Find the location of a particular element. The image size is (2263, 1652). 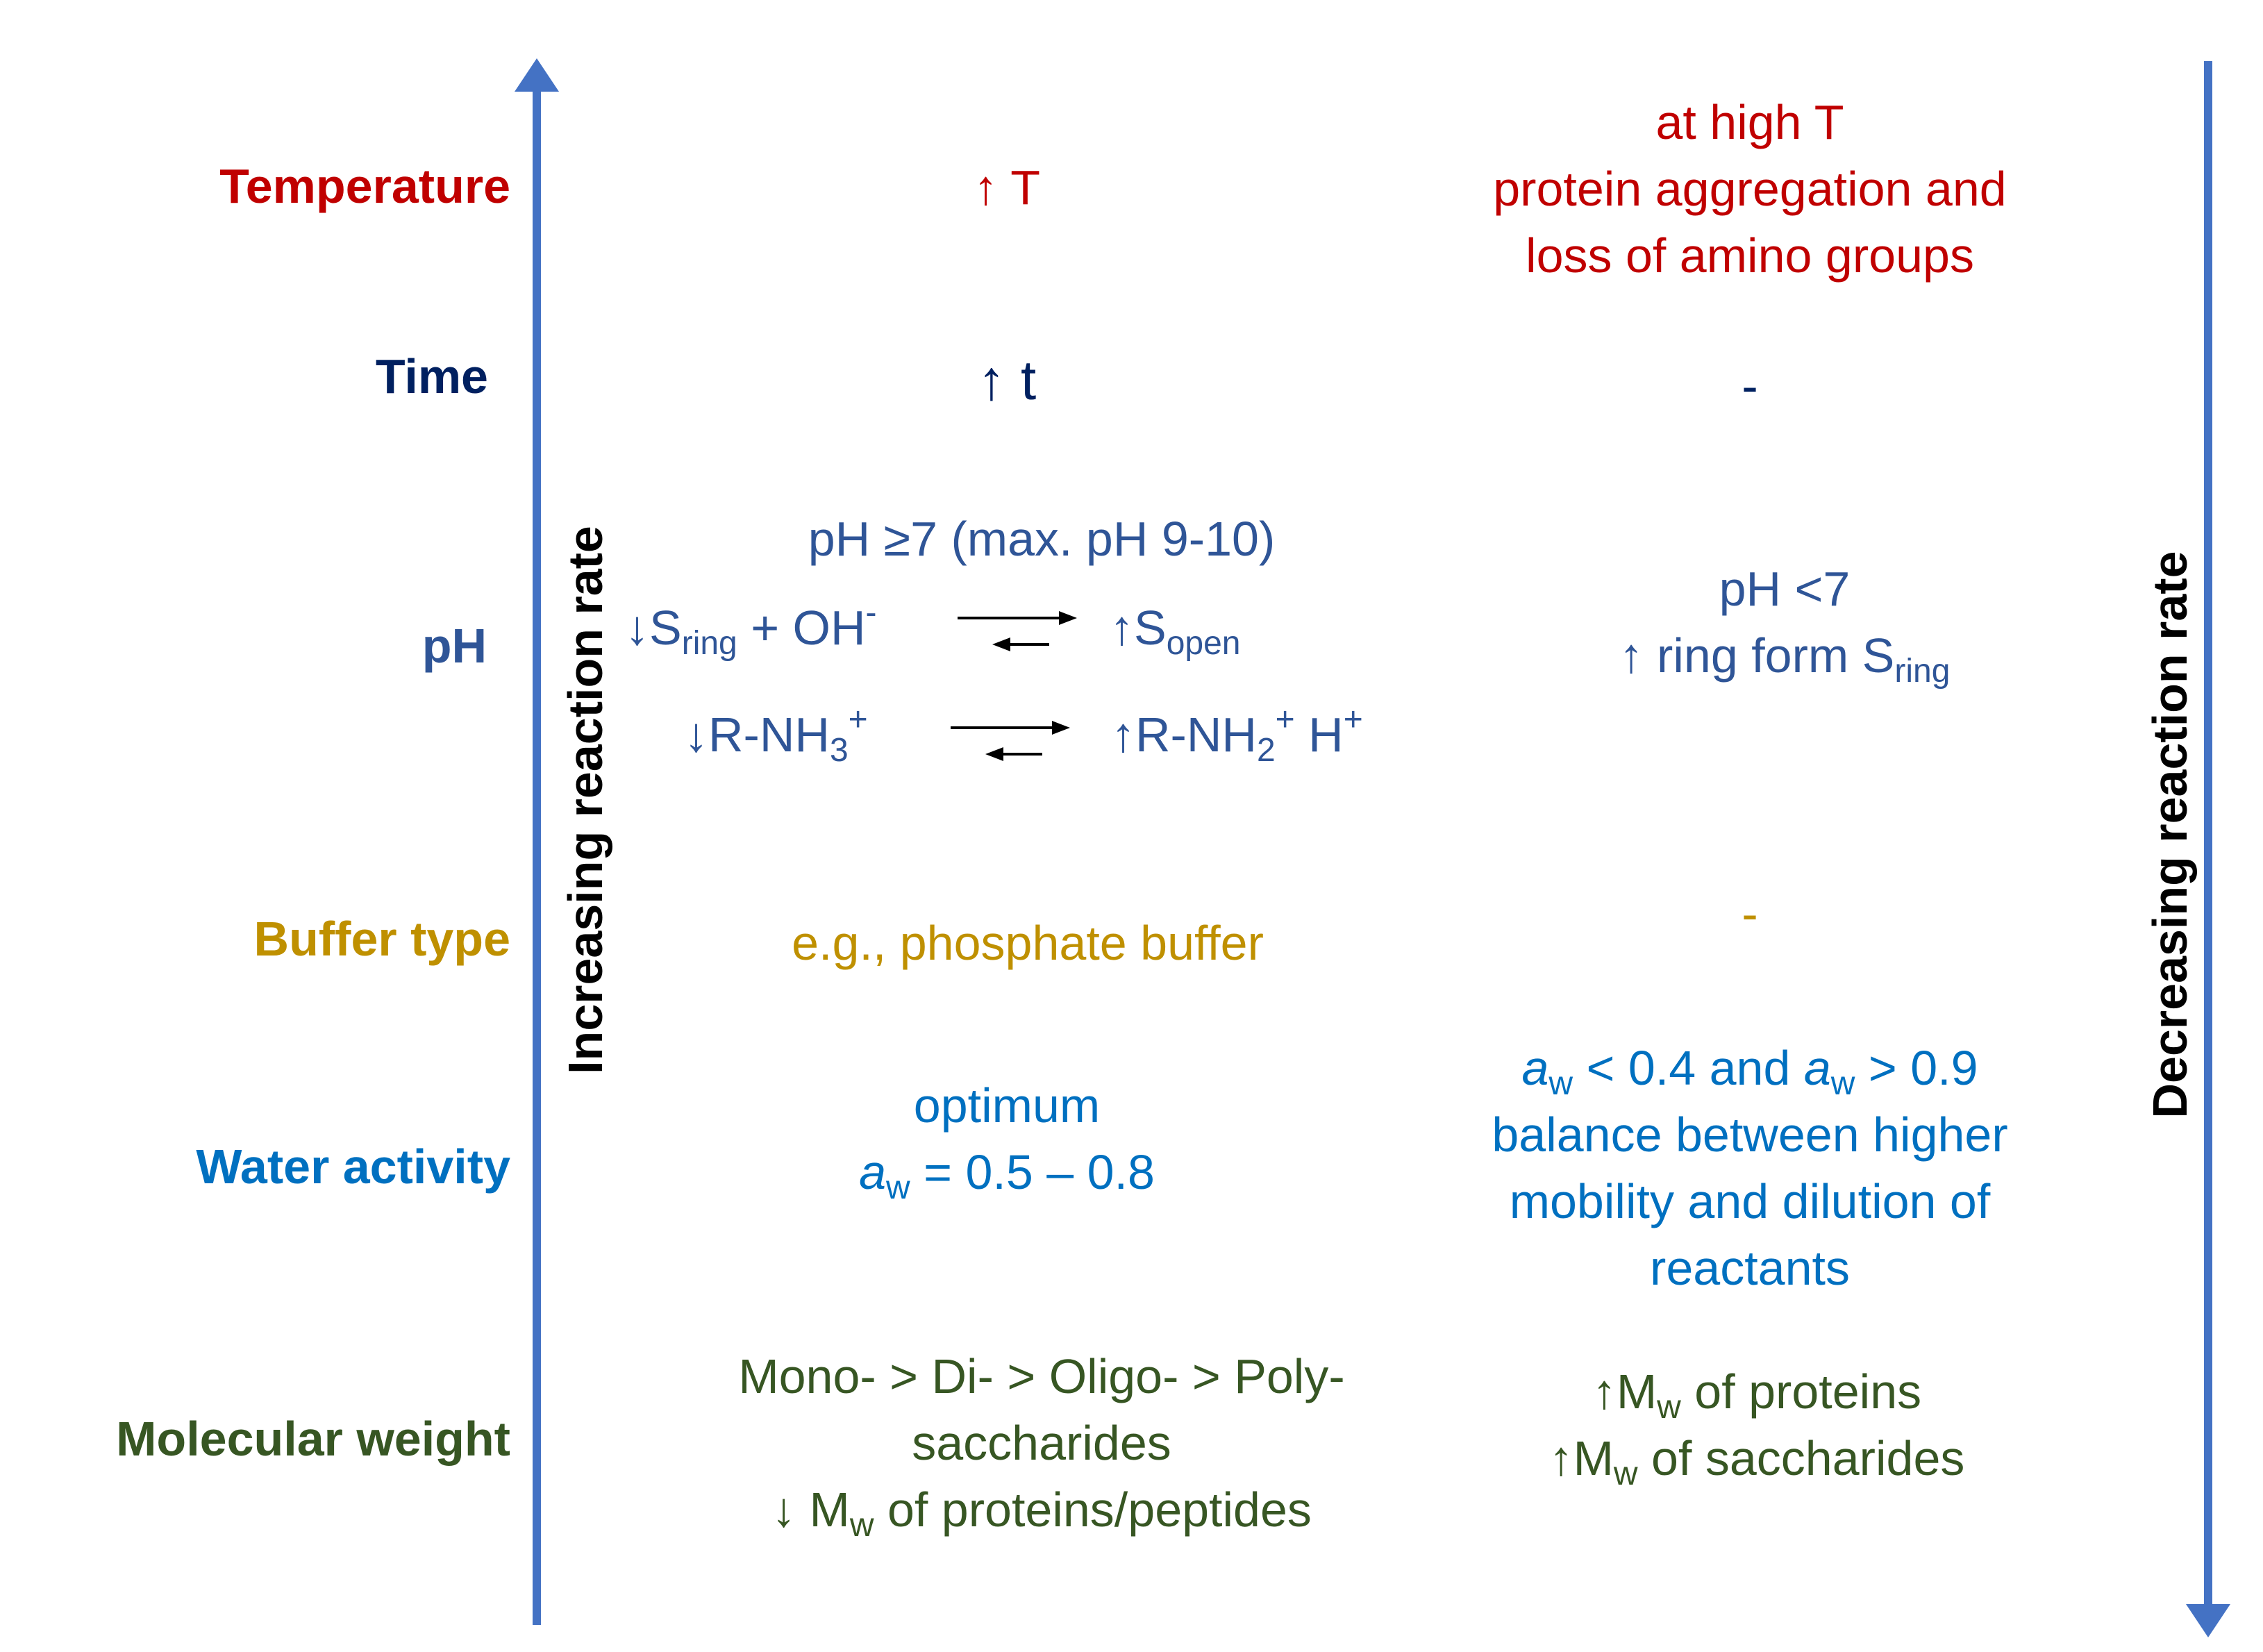

temperature-decrease-line-3: loss of amino groups is located at coordinates (1750, 256).